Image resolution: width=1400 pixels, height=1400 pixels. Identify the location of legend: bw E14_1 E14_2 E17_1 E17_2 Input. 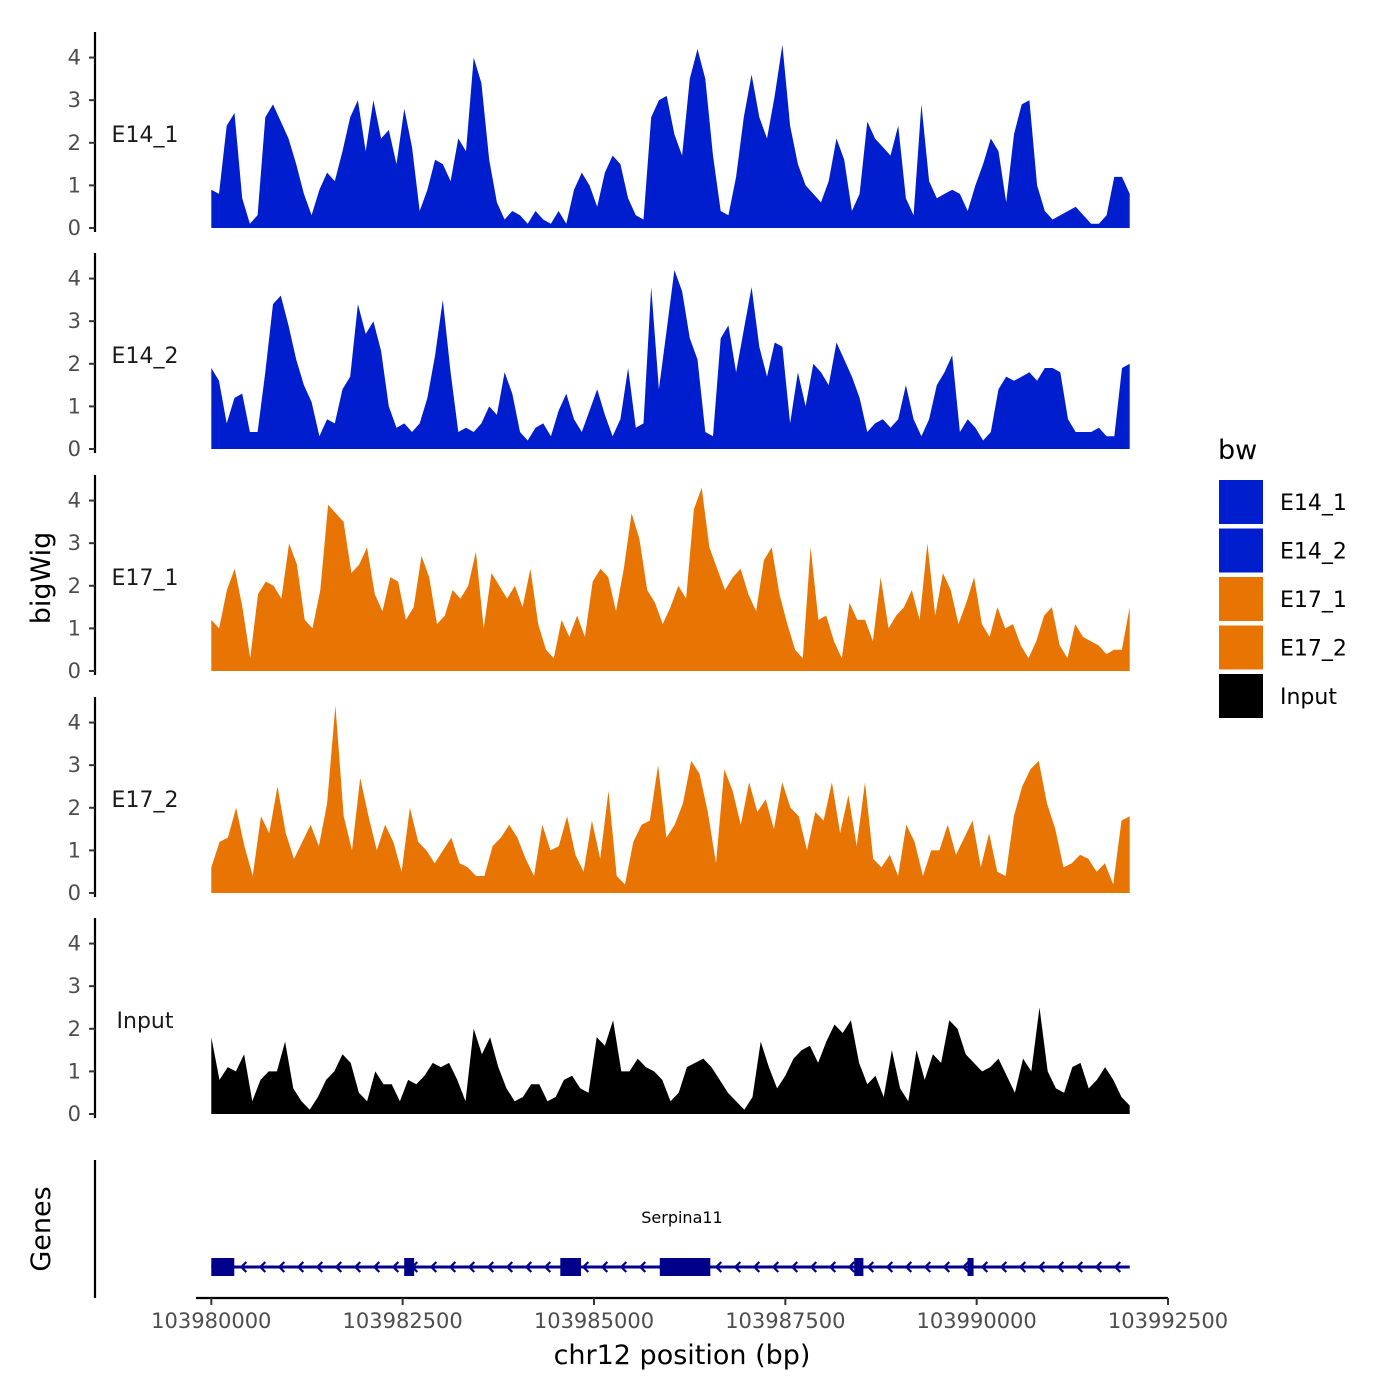
(1282, 576).